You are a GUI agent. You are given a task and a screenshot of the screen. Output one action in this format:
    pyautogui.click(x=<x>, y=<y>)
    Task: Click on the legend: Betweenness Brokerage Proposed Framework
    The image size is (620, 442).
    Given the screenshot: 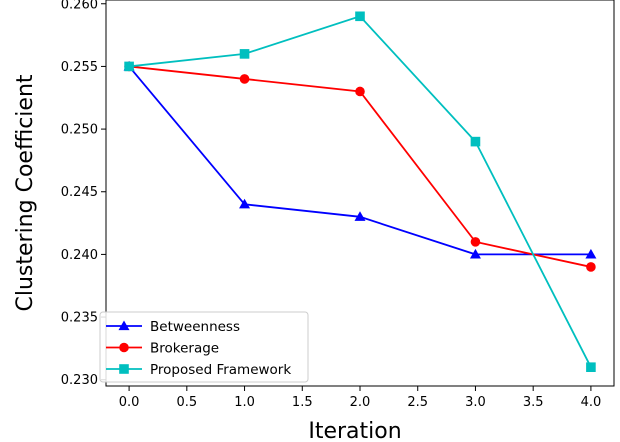 What is the action you would take?
    pyautogui.click(x=204, y=347)
    